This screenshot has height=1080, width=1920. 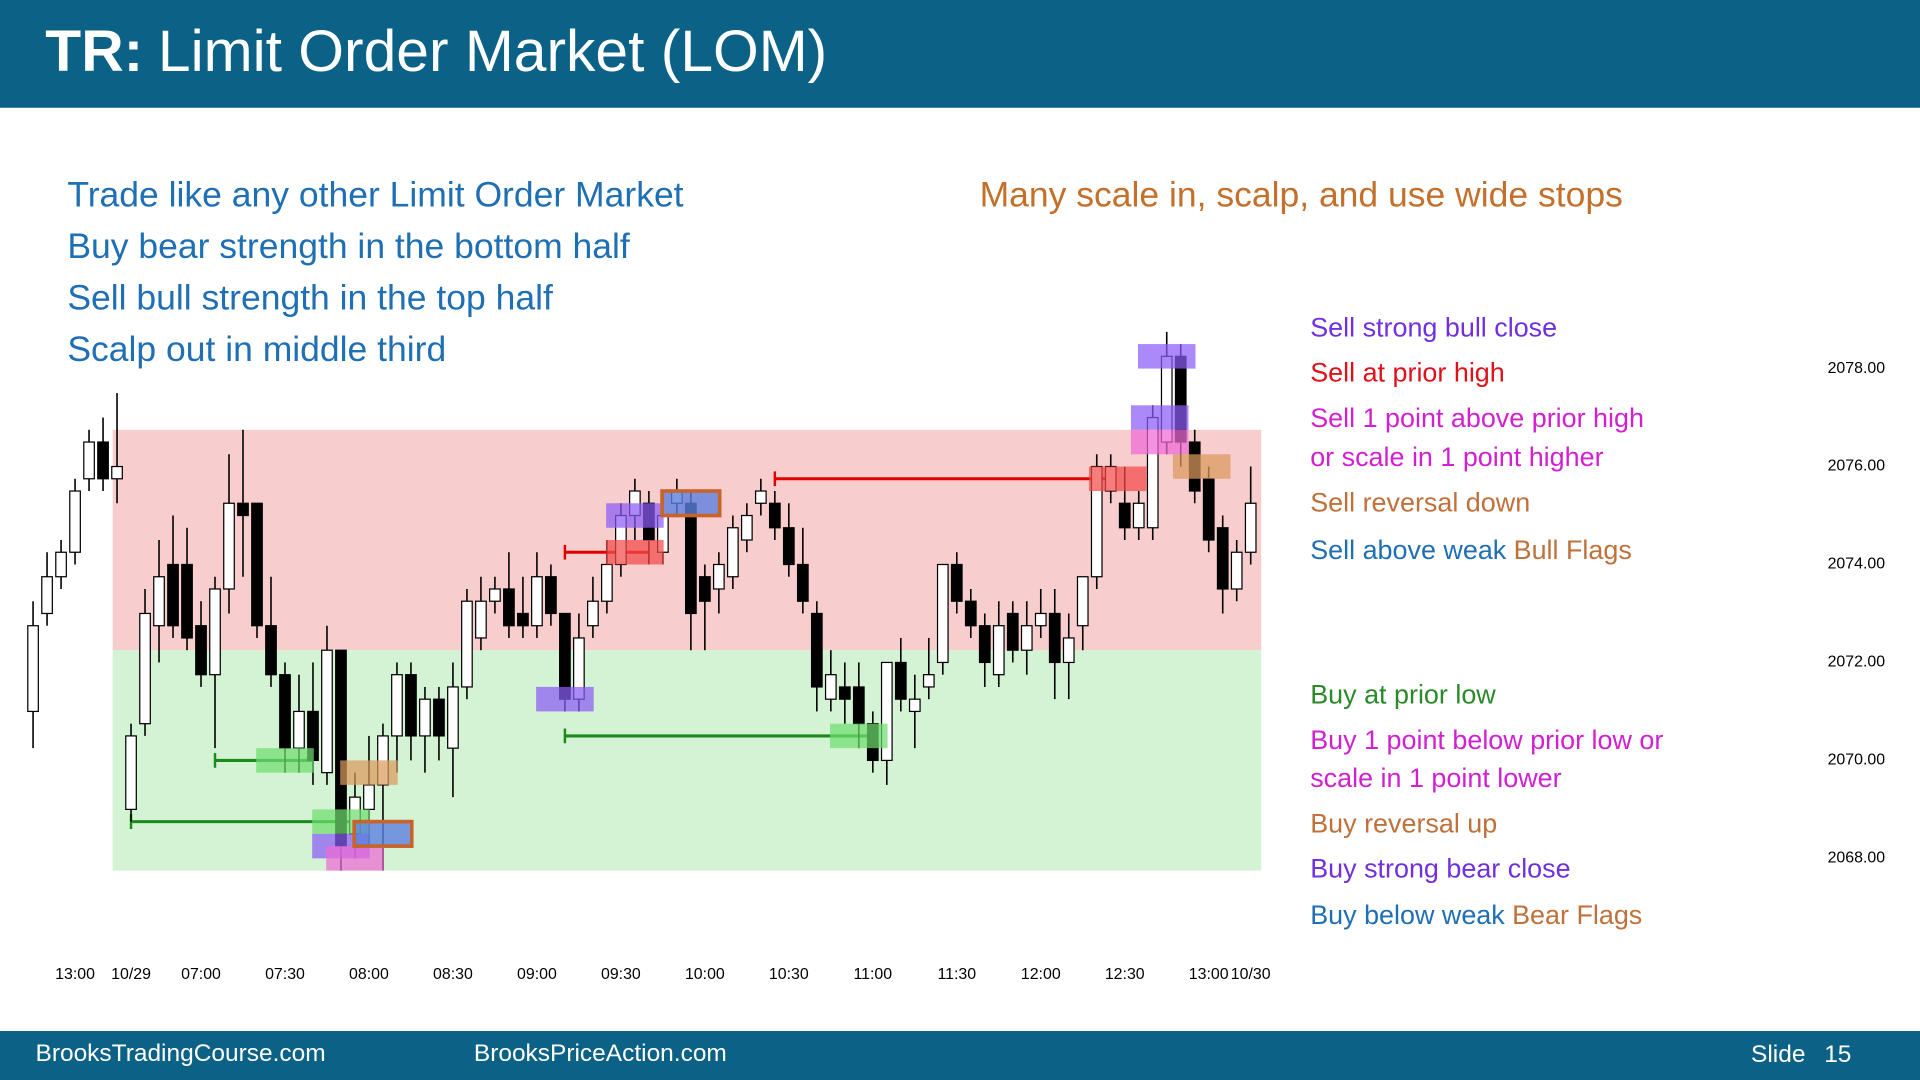 I want to click on y-tick-label: 2068.00, so click(x=1857, y=858).